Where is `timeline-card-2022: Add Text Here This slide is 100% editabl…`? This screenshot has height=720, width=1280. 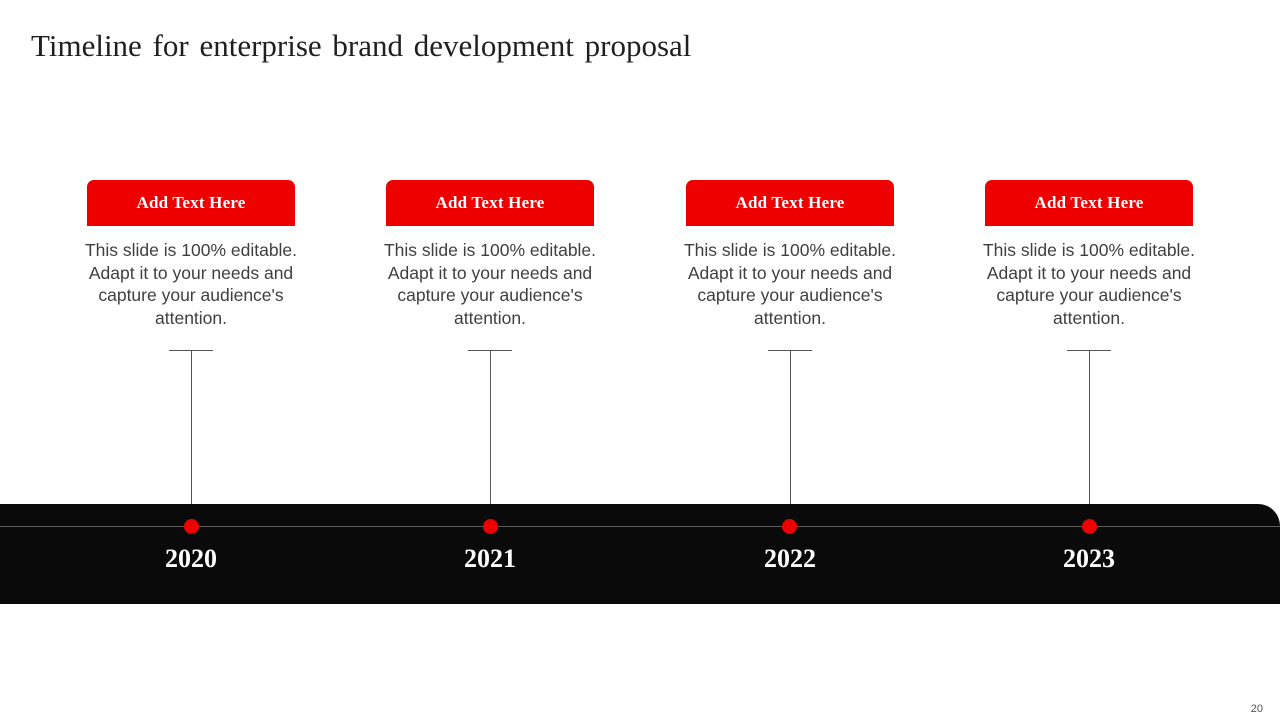
timeline-card-2022: Add Text Here This slide is 100% editabl… is located at coordinates (790, 254).